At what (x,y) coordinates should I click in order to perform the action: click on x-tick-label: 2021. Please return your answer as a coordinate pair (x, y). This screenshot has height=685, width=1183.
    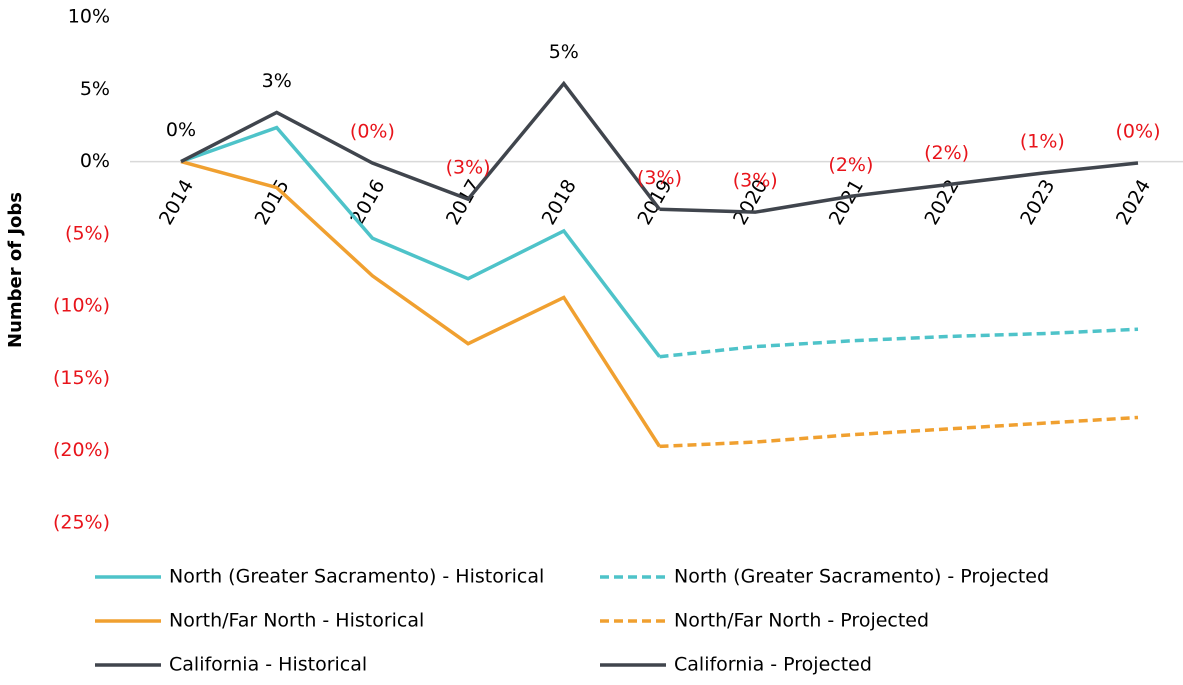
    Looking at the image, I should click on (846, 202).